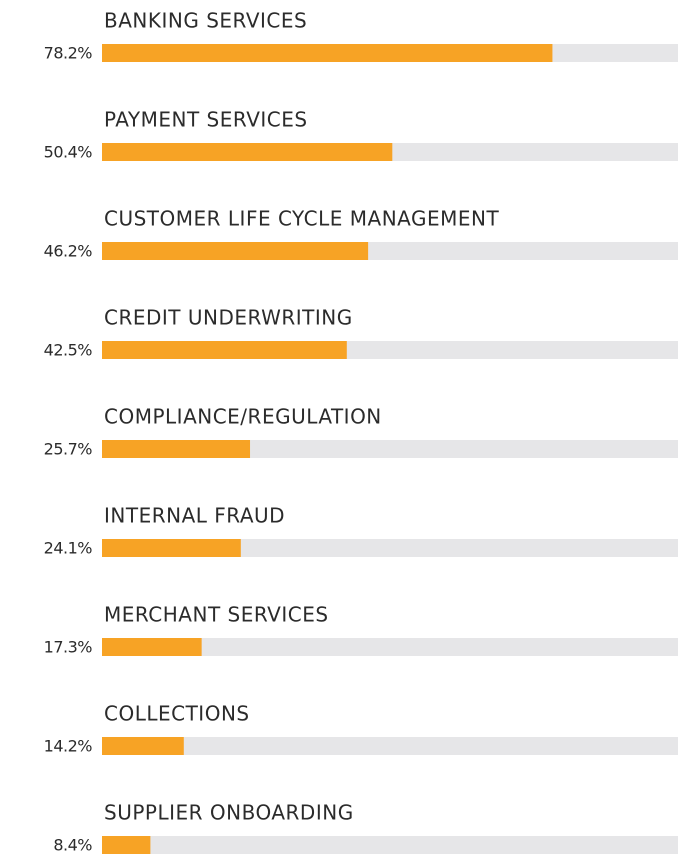  Describe the element at coordinates (228, 318) in the screenshot. I see `category-label: CREDIT UNDERWRITING` at that location.